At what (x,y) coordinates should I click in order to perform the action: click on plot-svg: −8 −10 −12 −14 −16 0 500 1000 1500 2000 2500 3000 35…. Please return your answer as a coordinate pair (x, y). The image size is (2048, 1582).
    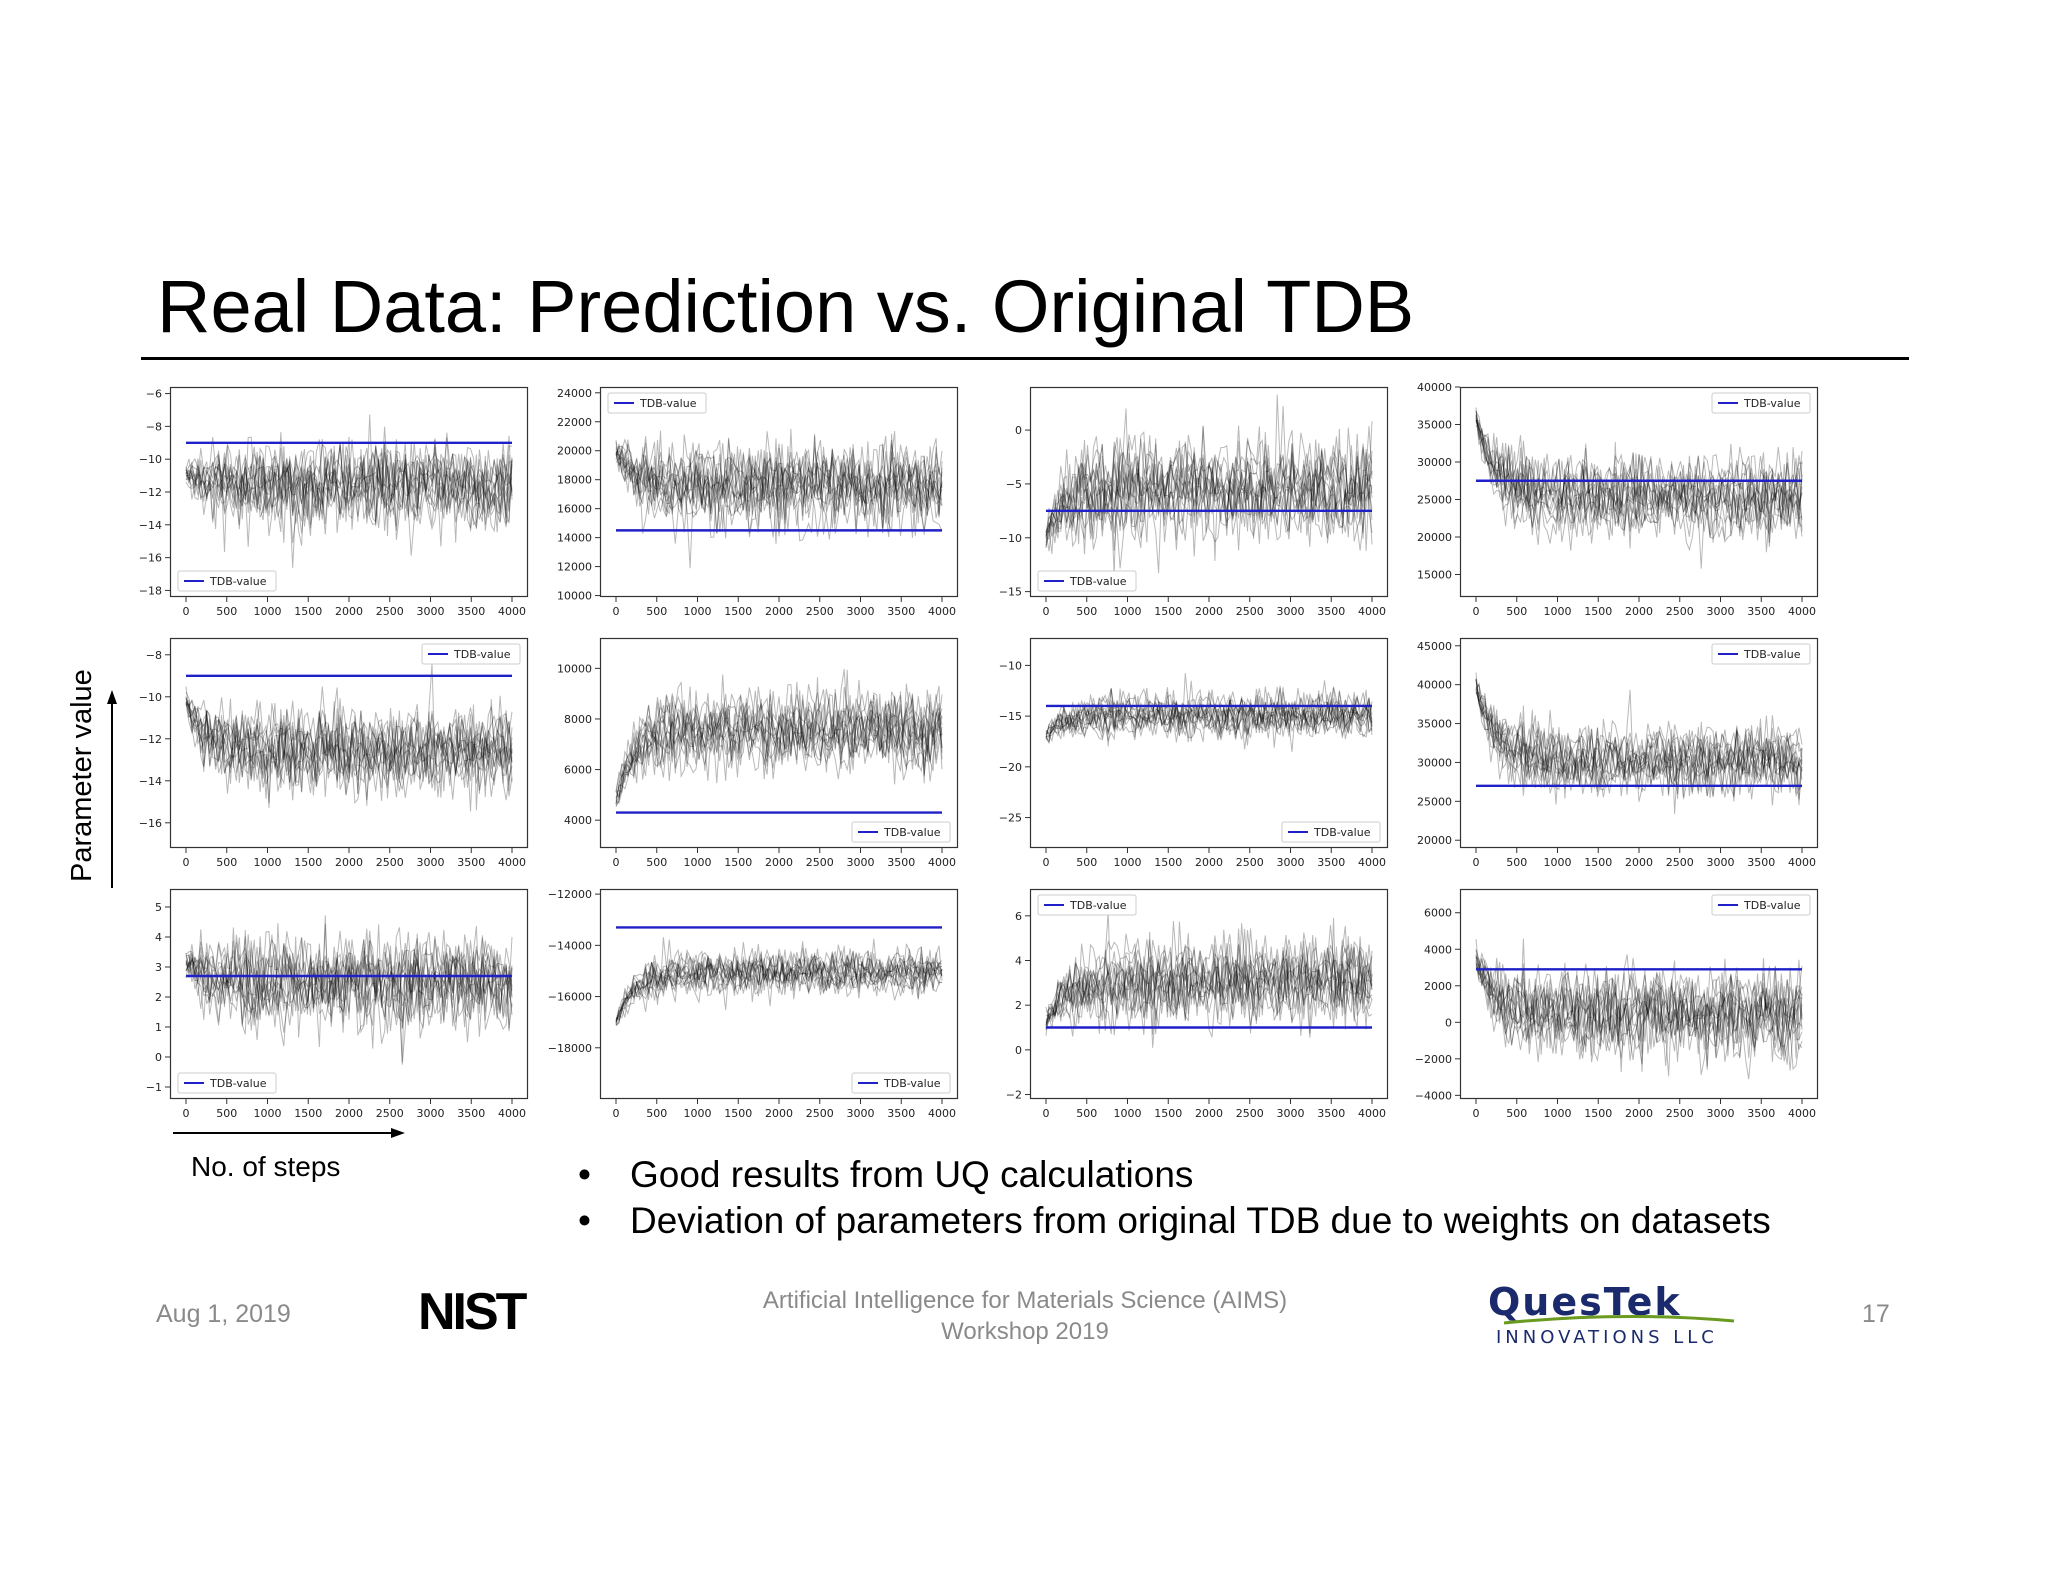
    Looking at the image, I should click on (334, 753).